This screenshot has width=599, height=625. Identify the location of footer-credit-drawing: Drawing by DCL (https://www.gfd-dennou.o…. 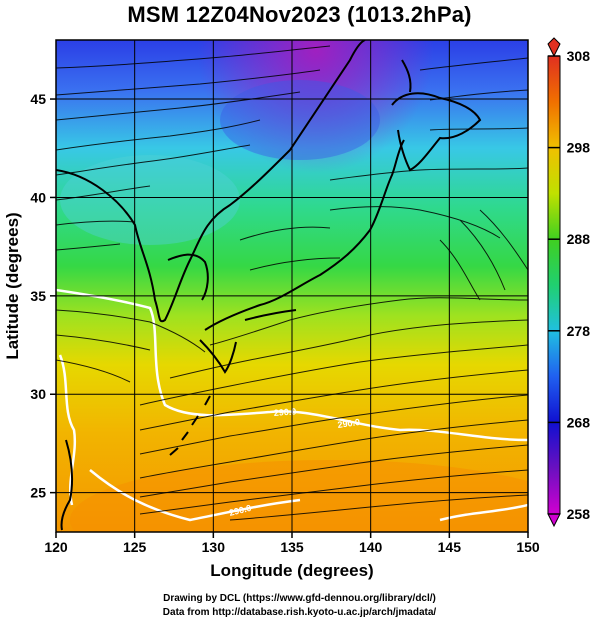
(299, 598).